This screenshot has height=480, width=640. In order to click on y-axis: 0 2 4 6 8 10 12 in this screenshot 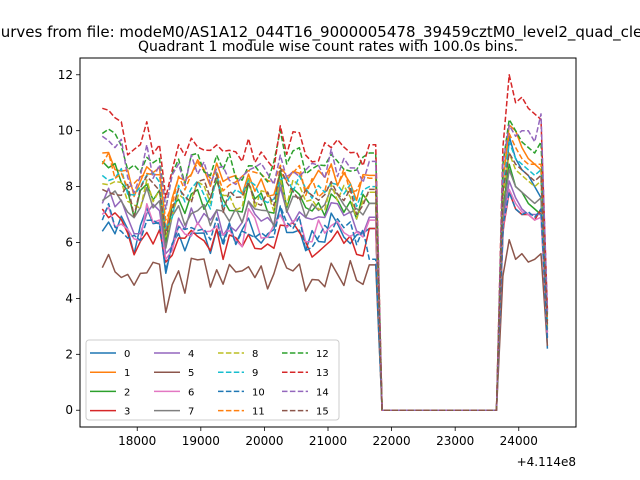, I will do `click(69, 242)`.